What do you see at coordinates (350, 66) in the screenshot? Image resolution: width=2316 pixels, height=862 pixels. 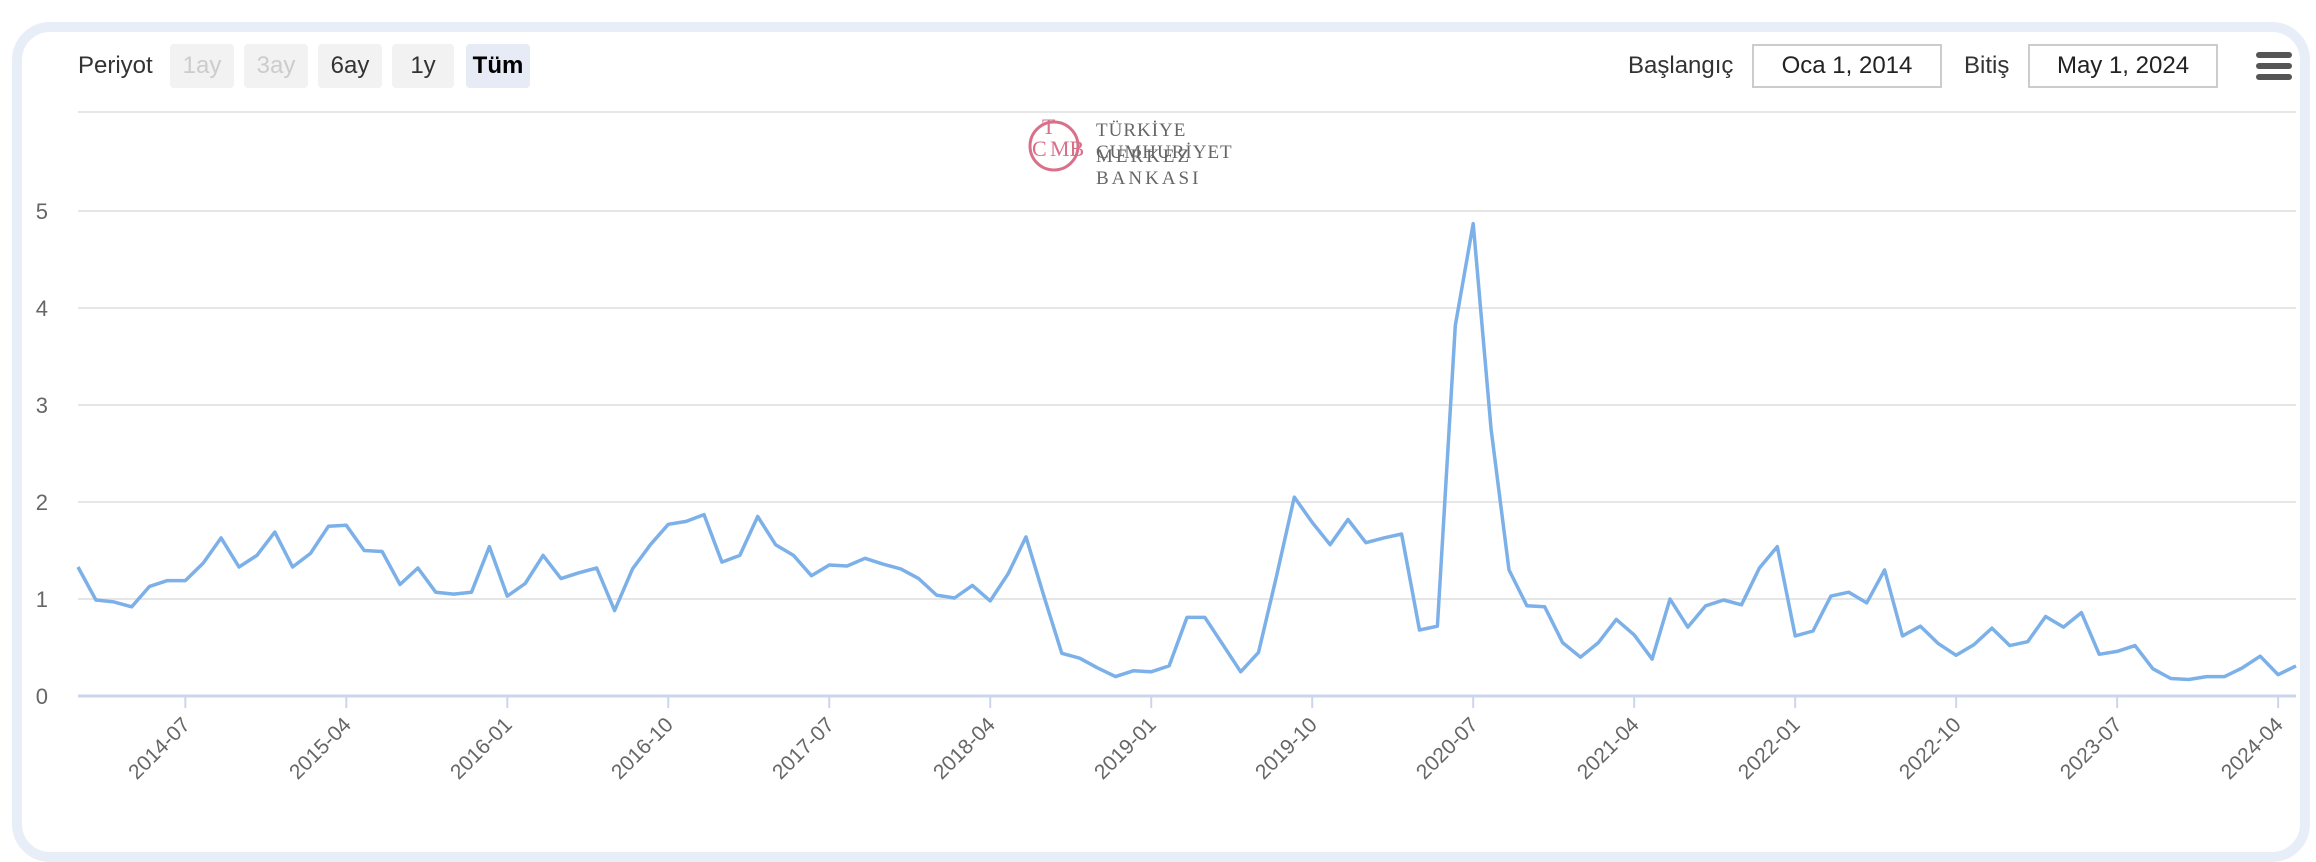 I see `range-6m-button: 6ay` at bounding box center [350, 66].